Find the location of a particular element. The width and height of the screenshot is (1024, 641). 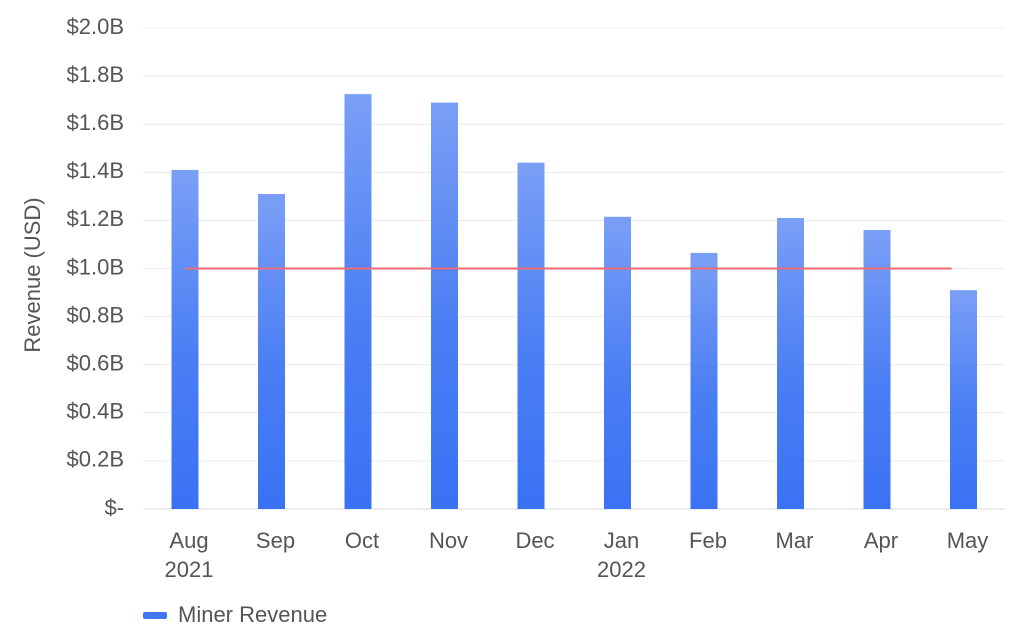

y-tick-label: $2.0B is located at coordinates (96, 26).